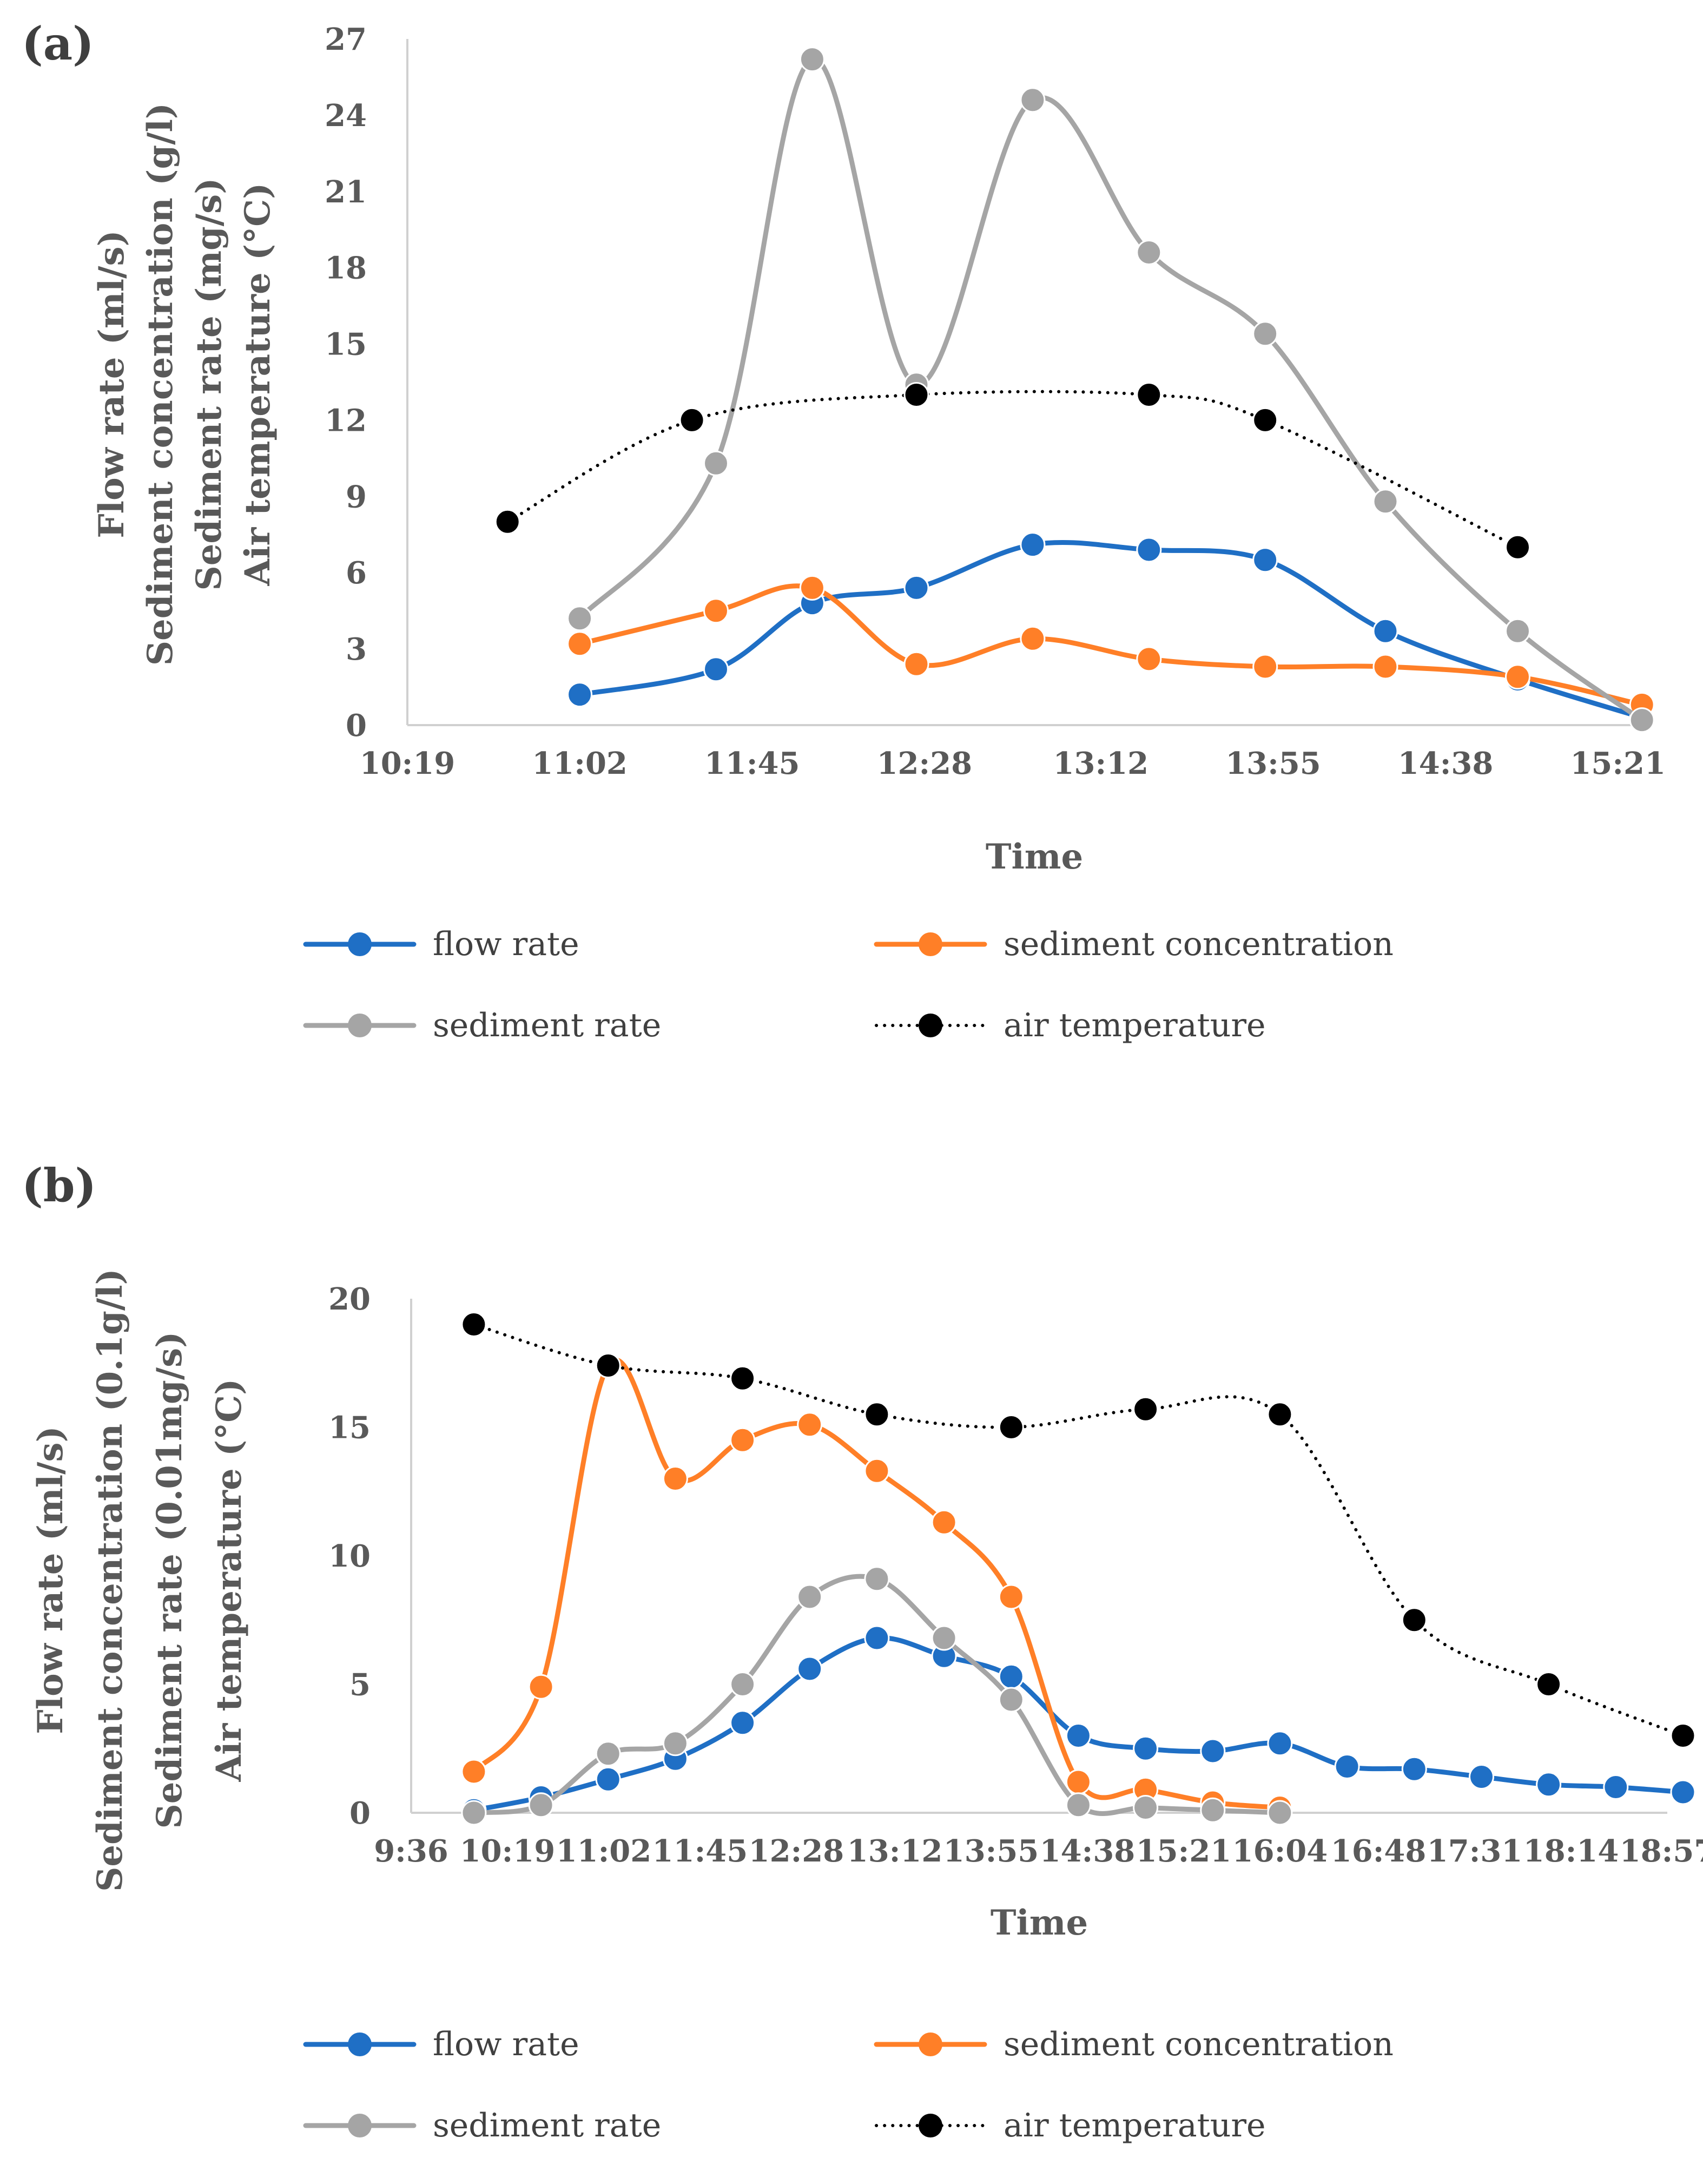 The image size is (1703, 2184). I want to click on panel-b-y-tick-label: 0, so click(360, 1813).